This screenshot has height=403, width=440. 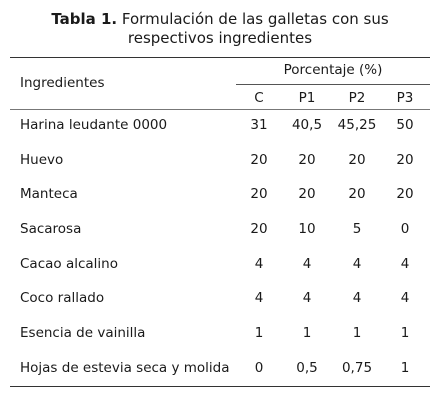 What do you see at coordinates (307, 229) in the screenshot?
I see `row-value-p1: 10` at bounding box center [307, 229].